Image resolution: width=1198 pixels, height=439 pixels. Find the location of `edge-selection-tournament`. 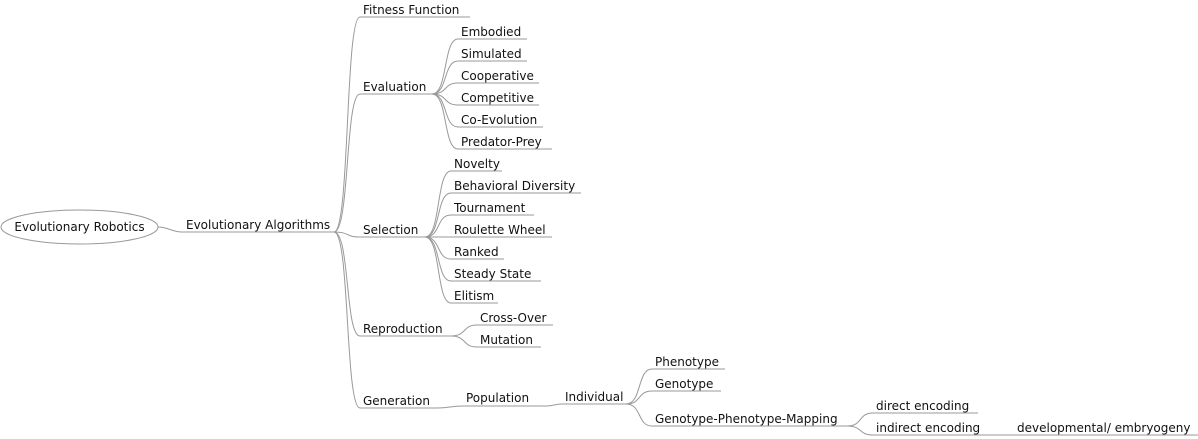

edge-selection-tournament is located at coordinates (479, 226).